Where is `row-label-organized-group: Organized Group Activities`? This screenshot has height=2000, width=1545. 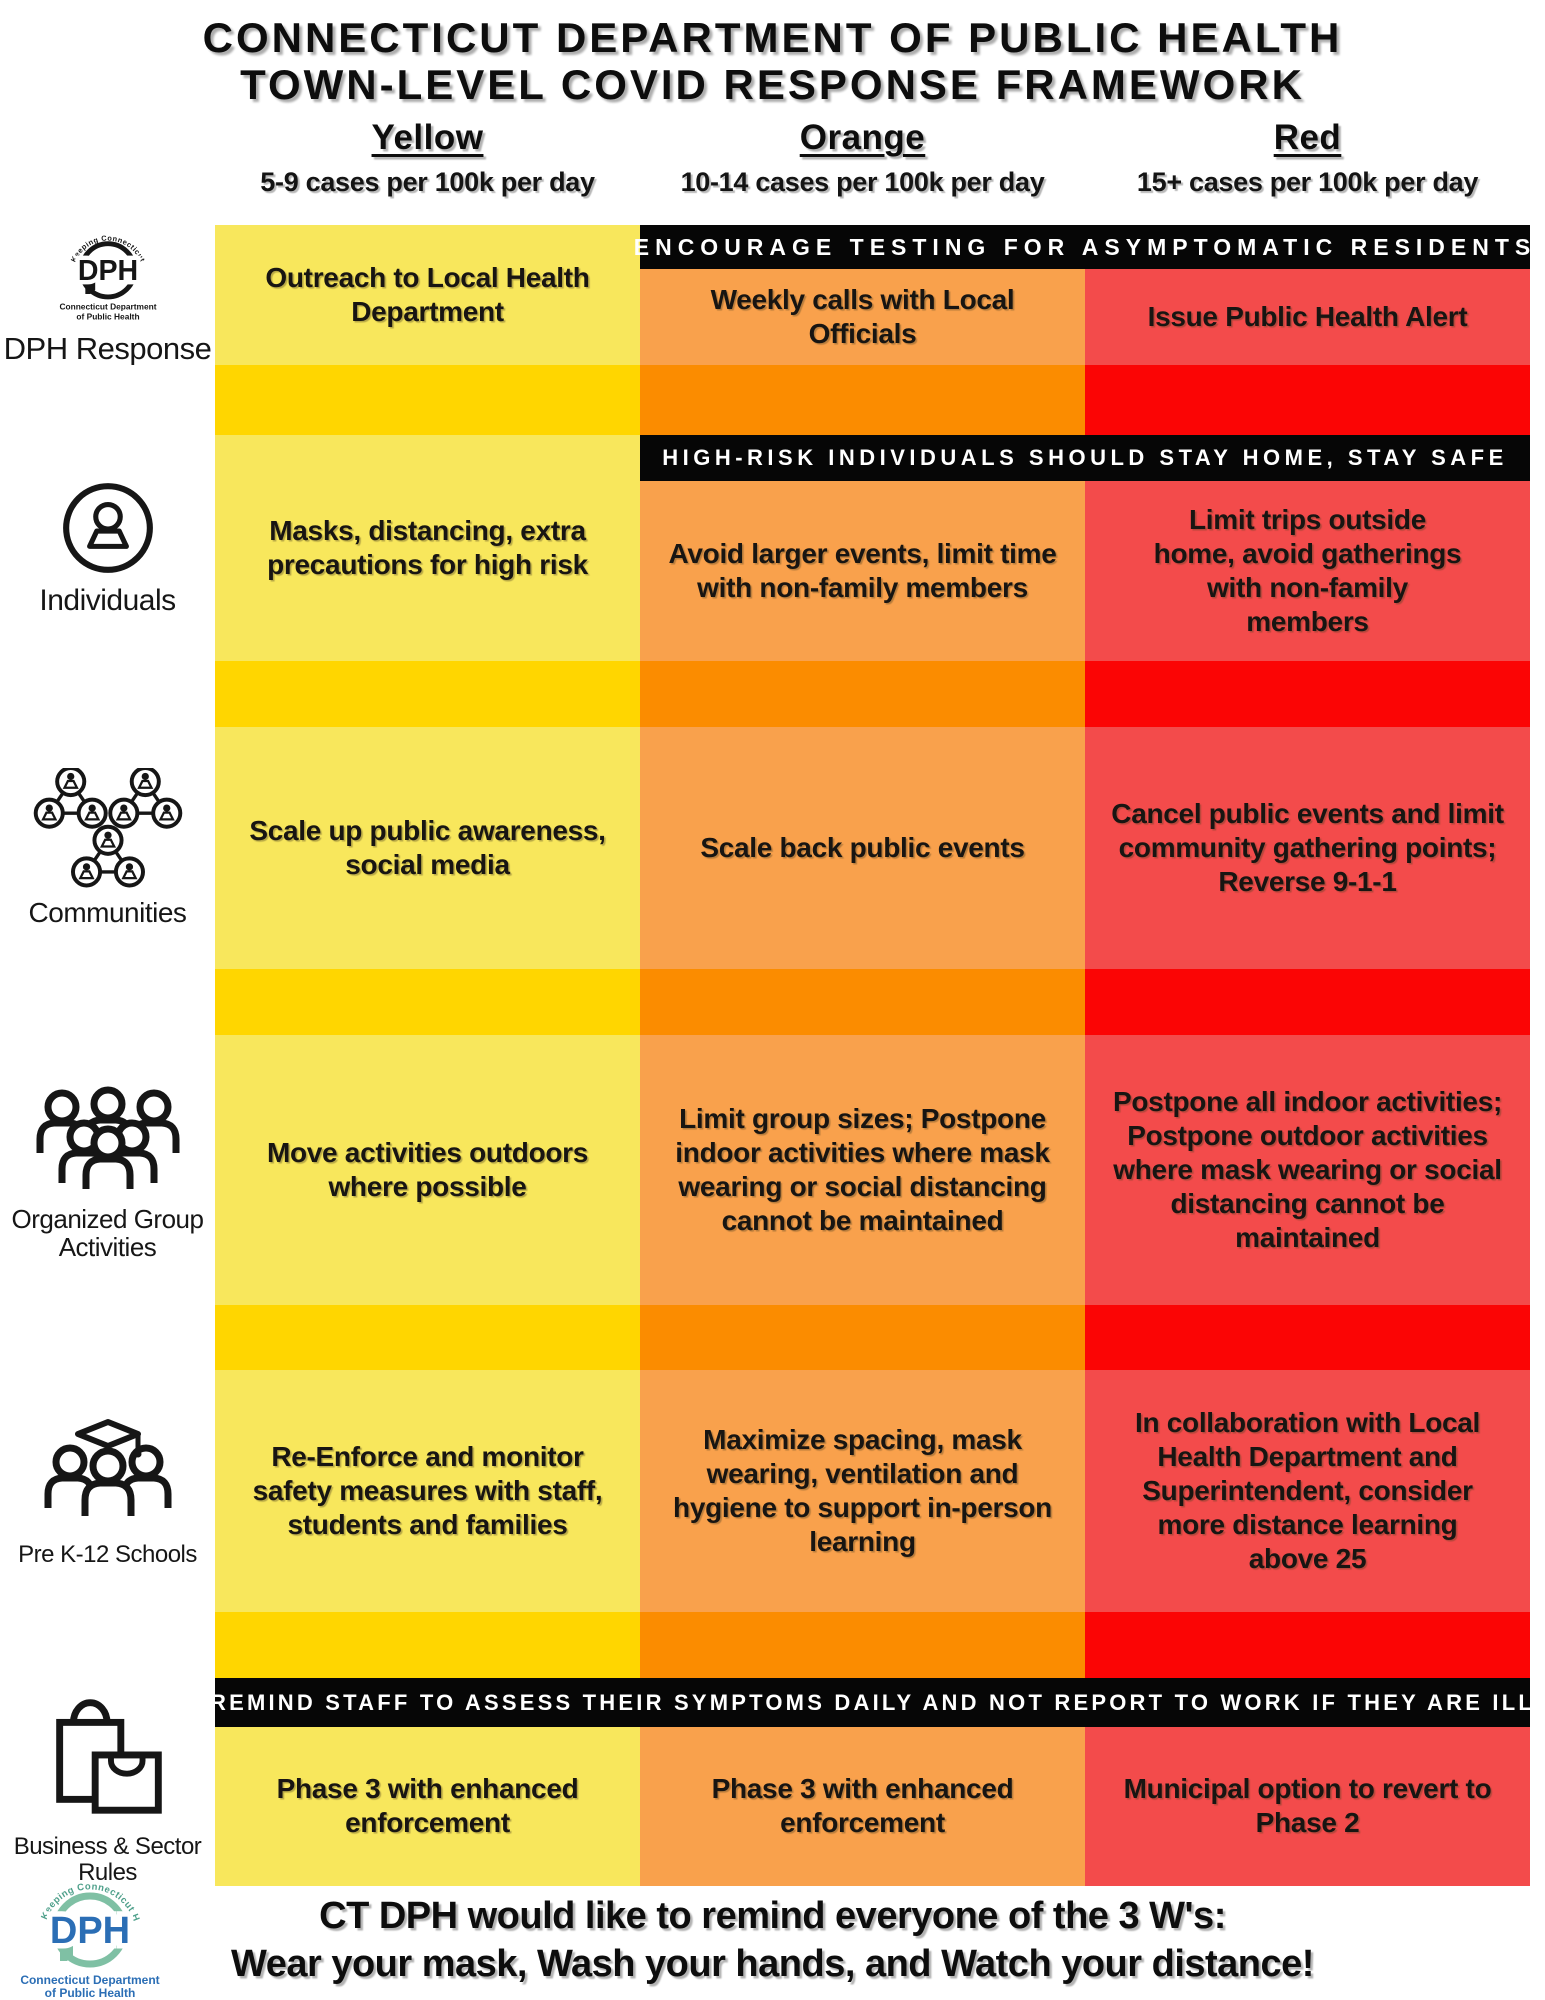 row-label-organized-group: Organized Group Activities is located at coordinates (107, 1170).